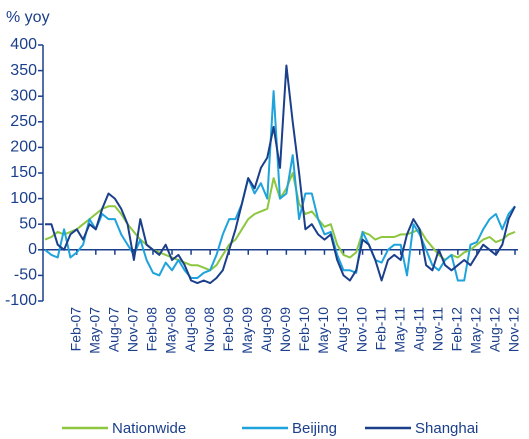 Image resolution: width=529 pixels, height=439 pixels. What do you see at coordinates (152, 329) in the screenshot?
I see `x-tick-label: Feb-08` at bounding box center [152, 329].